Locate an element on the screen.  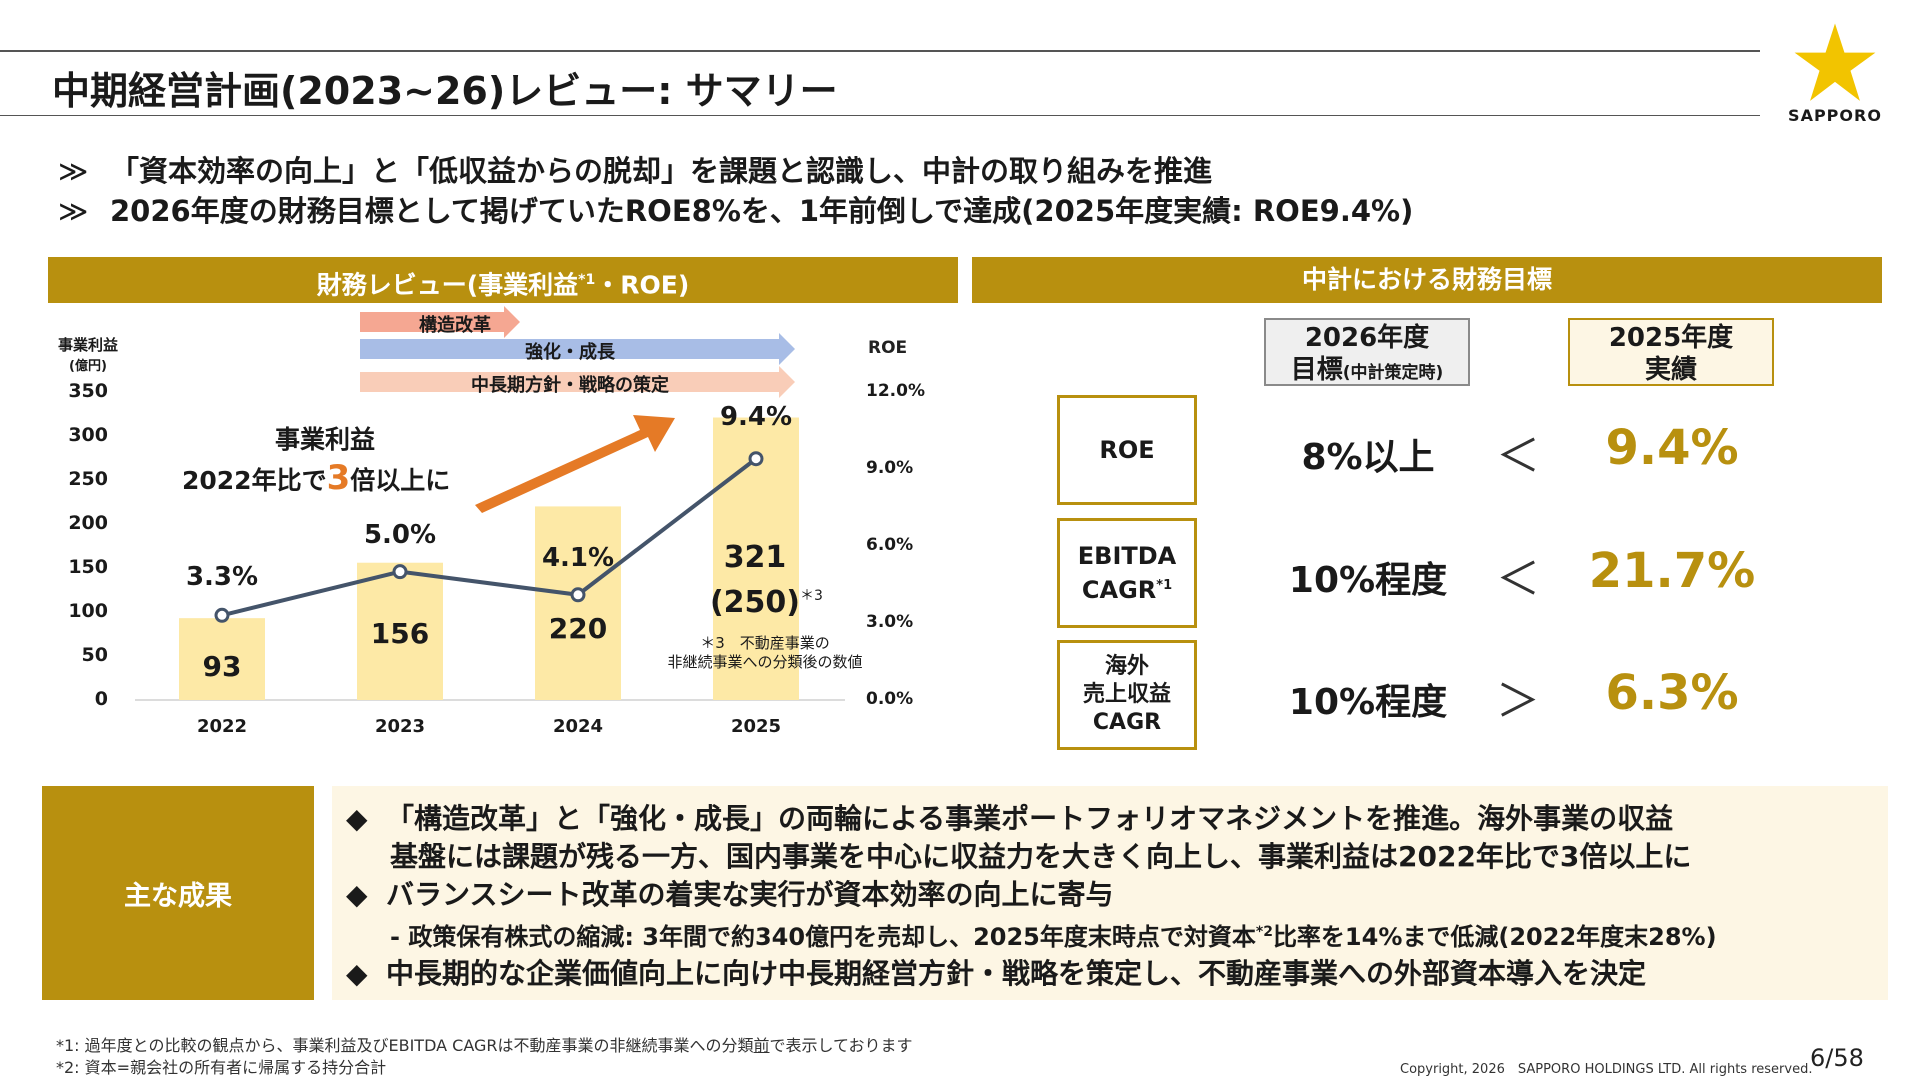
y-tick-label: 300 is located at coordinates (88, 435).